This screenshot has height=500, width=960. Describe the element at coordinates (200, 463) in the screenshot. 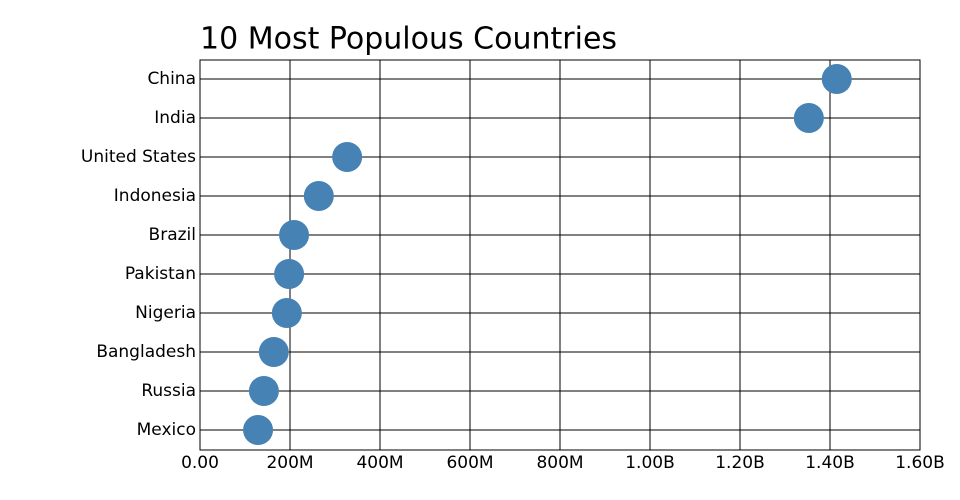

I see `x-tick-label: 0.00` at that location.